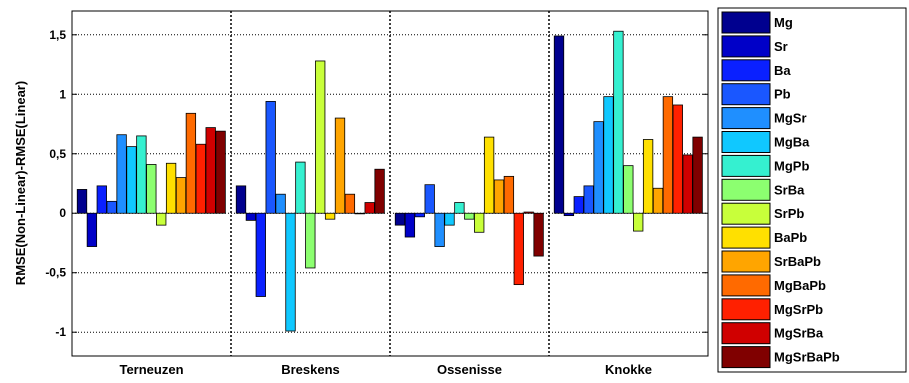 Image resolution: width=909 pixels, height=383 pixels. What do you see at coordinates (781, 46) in the screenshot?
I see `legend-label: Sr` at bounding box center [781, 46].